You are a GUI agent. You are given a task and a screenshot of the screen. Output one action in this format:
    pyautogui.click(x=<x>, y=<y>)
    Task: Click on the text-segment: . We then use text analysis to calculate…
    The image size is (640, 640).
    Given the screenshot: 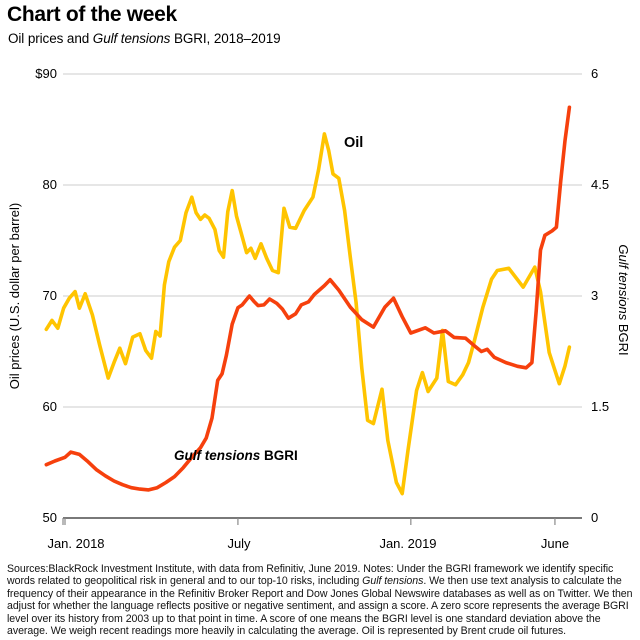 What is the action you would take?
    pyautogui.click(x=320, y=606)
    